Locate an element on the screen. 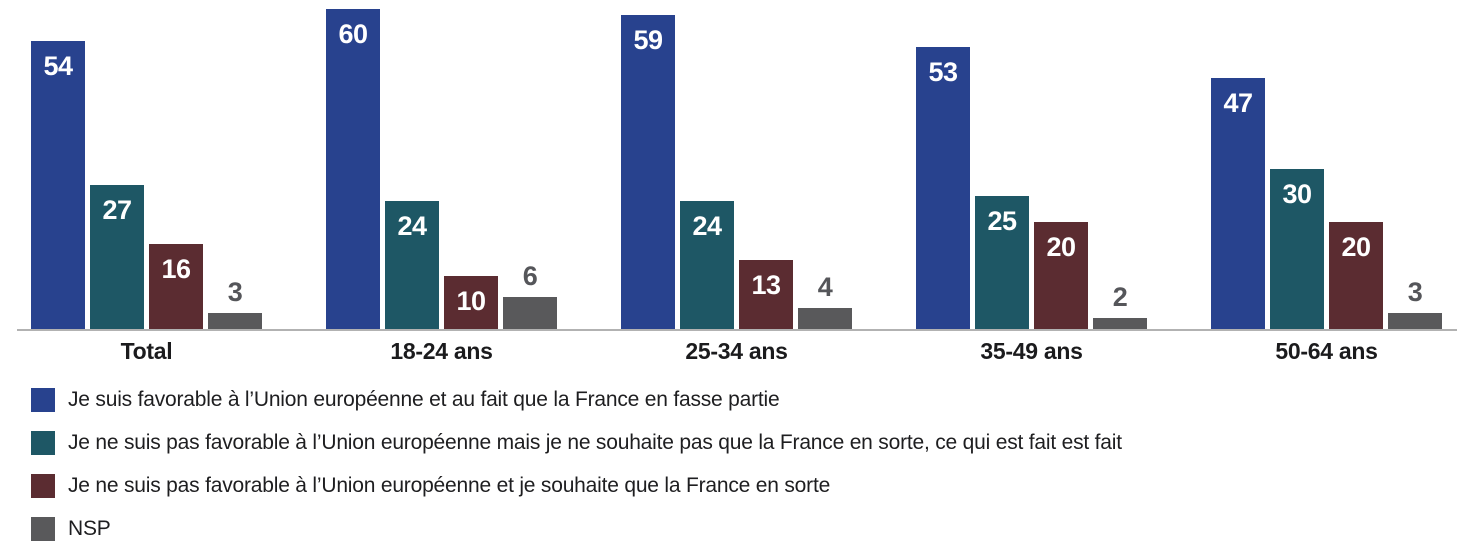 This screenshot has height=552, width=1476. x-axis-line is located at coordinates (737, 330).